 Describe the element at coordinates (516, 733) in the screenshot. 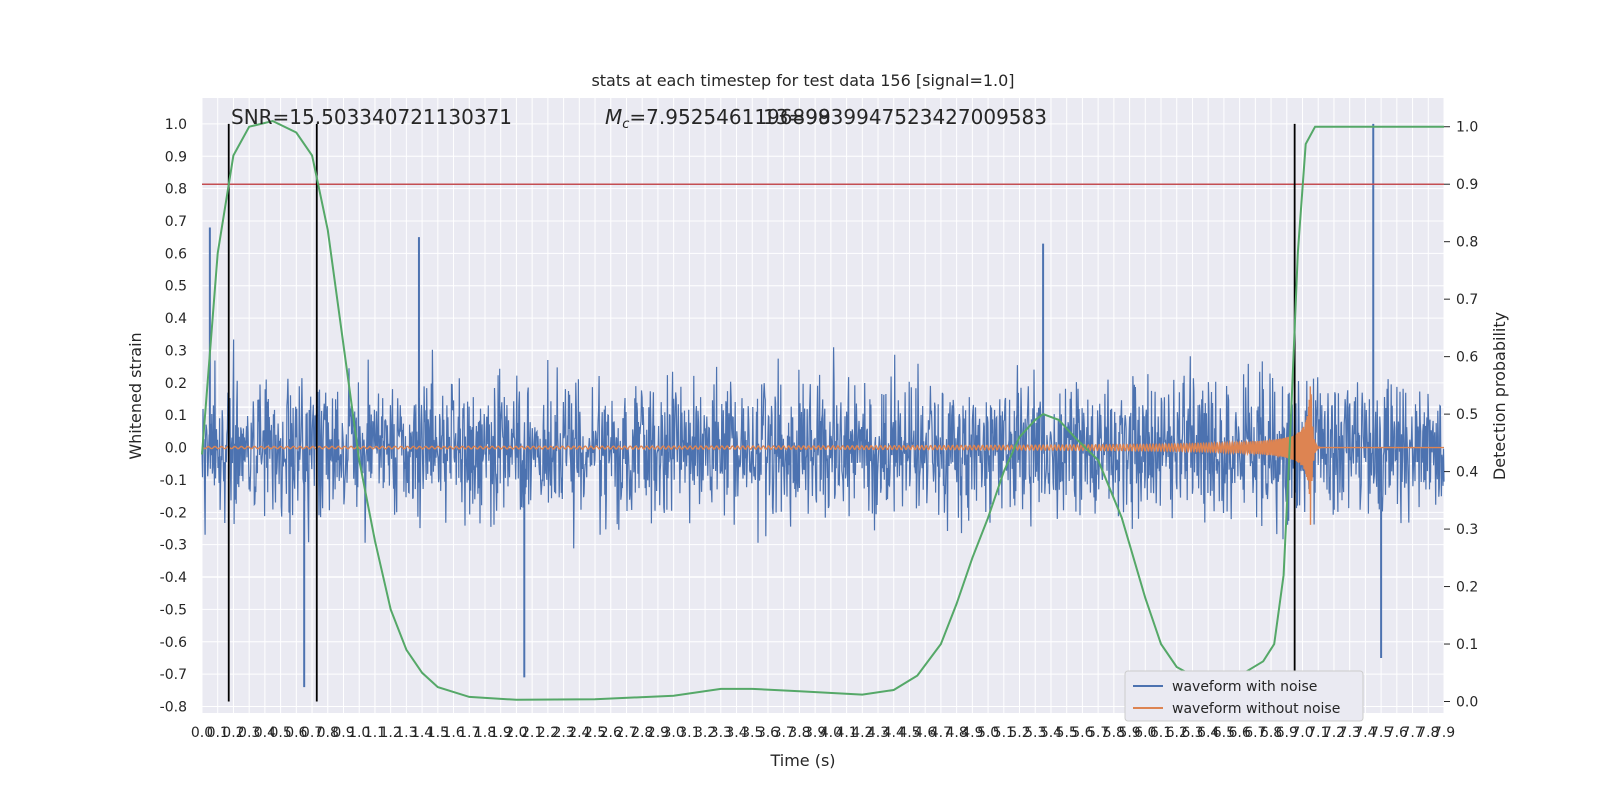

I see `x-tick-label: 2.0` at that location.